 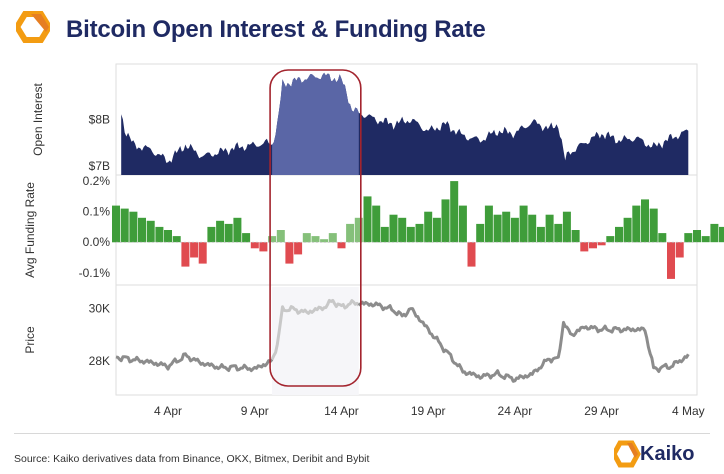 What do you see at coordinates (99, 120) in the screenshot?
I see `oi-ytick-label: $8B` at bounding box center [99, 120].